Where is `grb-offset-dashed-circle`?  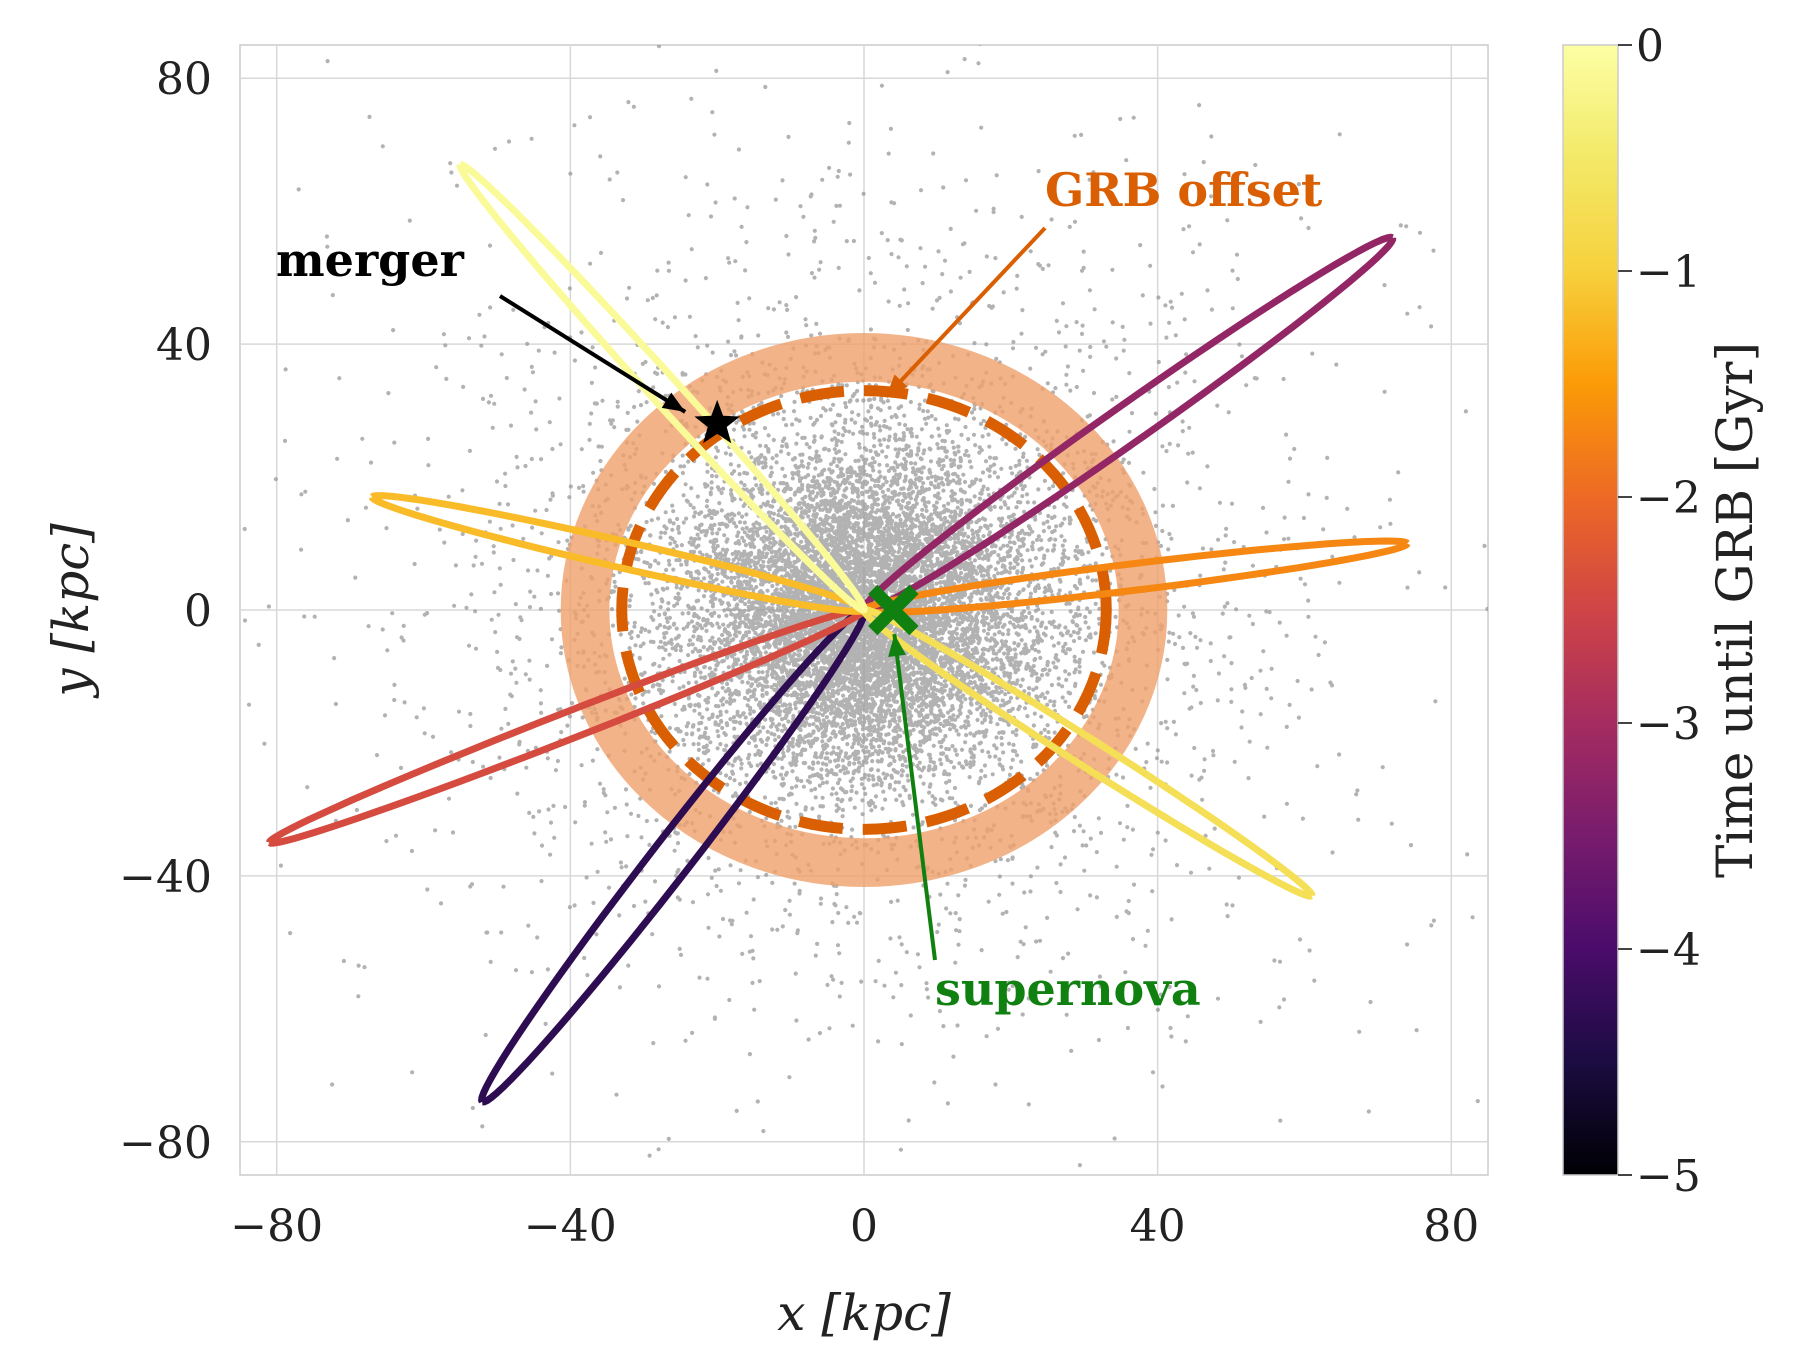
grb-offset-dashed-circle is located at coordinates (864, 610).